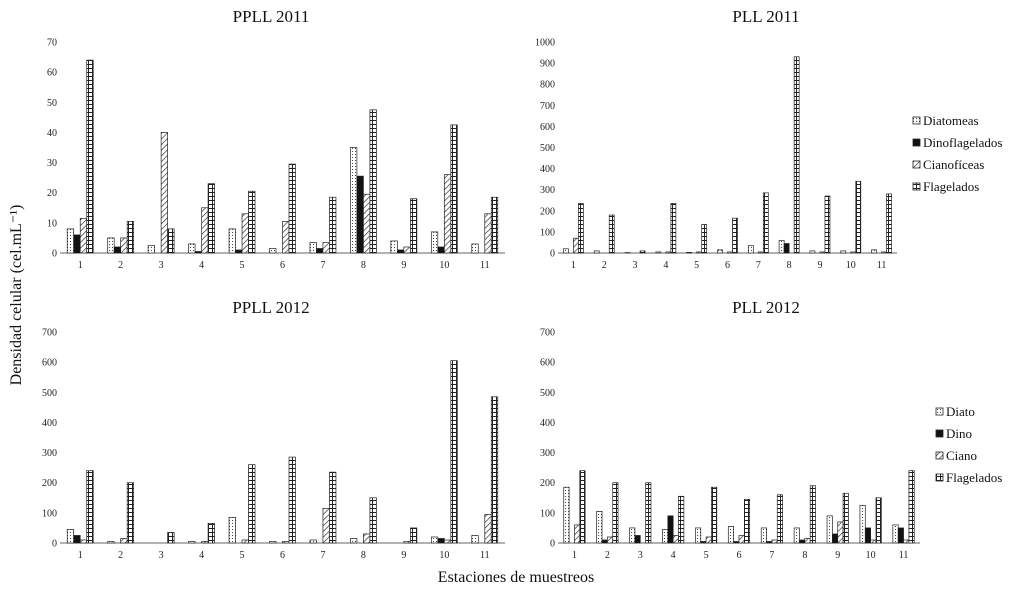  Describe the element at coordinates (547, 85) in the screenshot. I see `y-tick-label: 800` at that location.